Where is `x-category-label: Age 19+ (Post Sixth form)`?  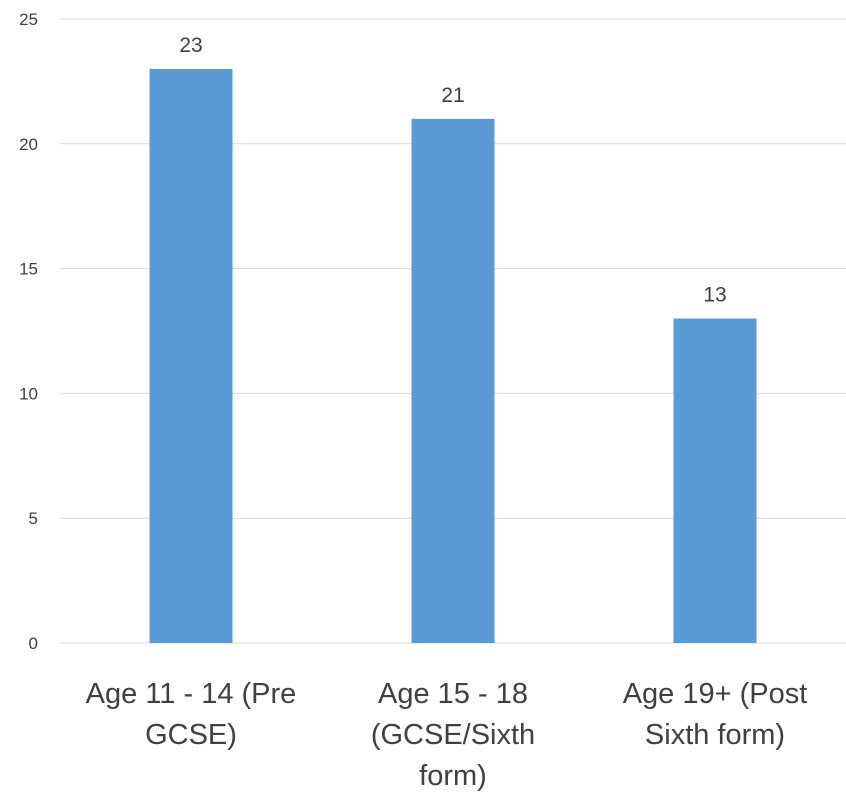
x-category-label: Age 19+ (Post Sixth form) is located at coordinates (715, 714).